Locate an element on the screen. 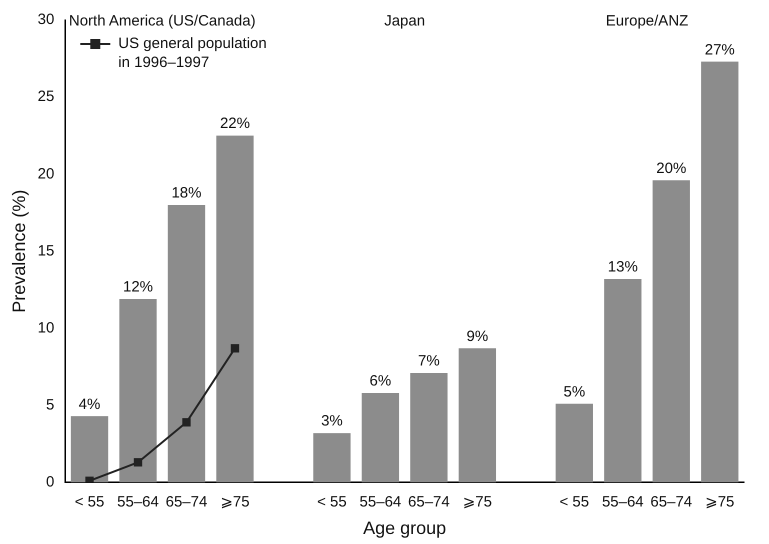  data-label: 12% is located at coordinates (138, 287).